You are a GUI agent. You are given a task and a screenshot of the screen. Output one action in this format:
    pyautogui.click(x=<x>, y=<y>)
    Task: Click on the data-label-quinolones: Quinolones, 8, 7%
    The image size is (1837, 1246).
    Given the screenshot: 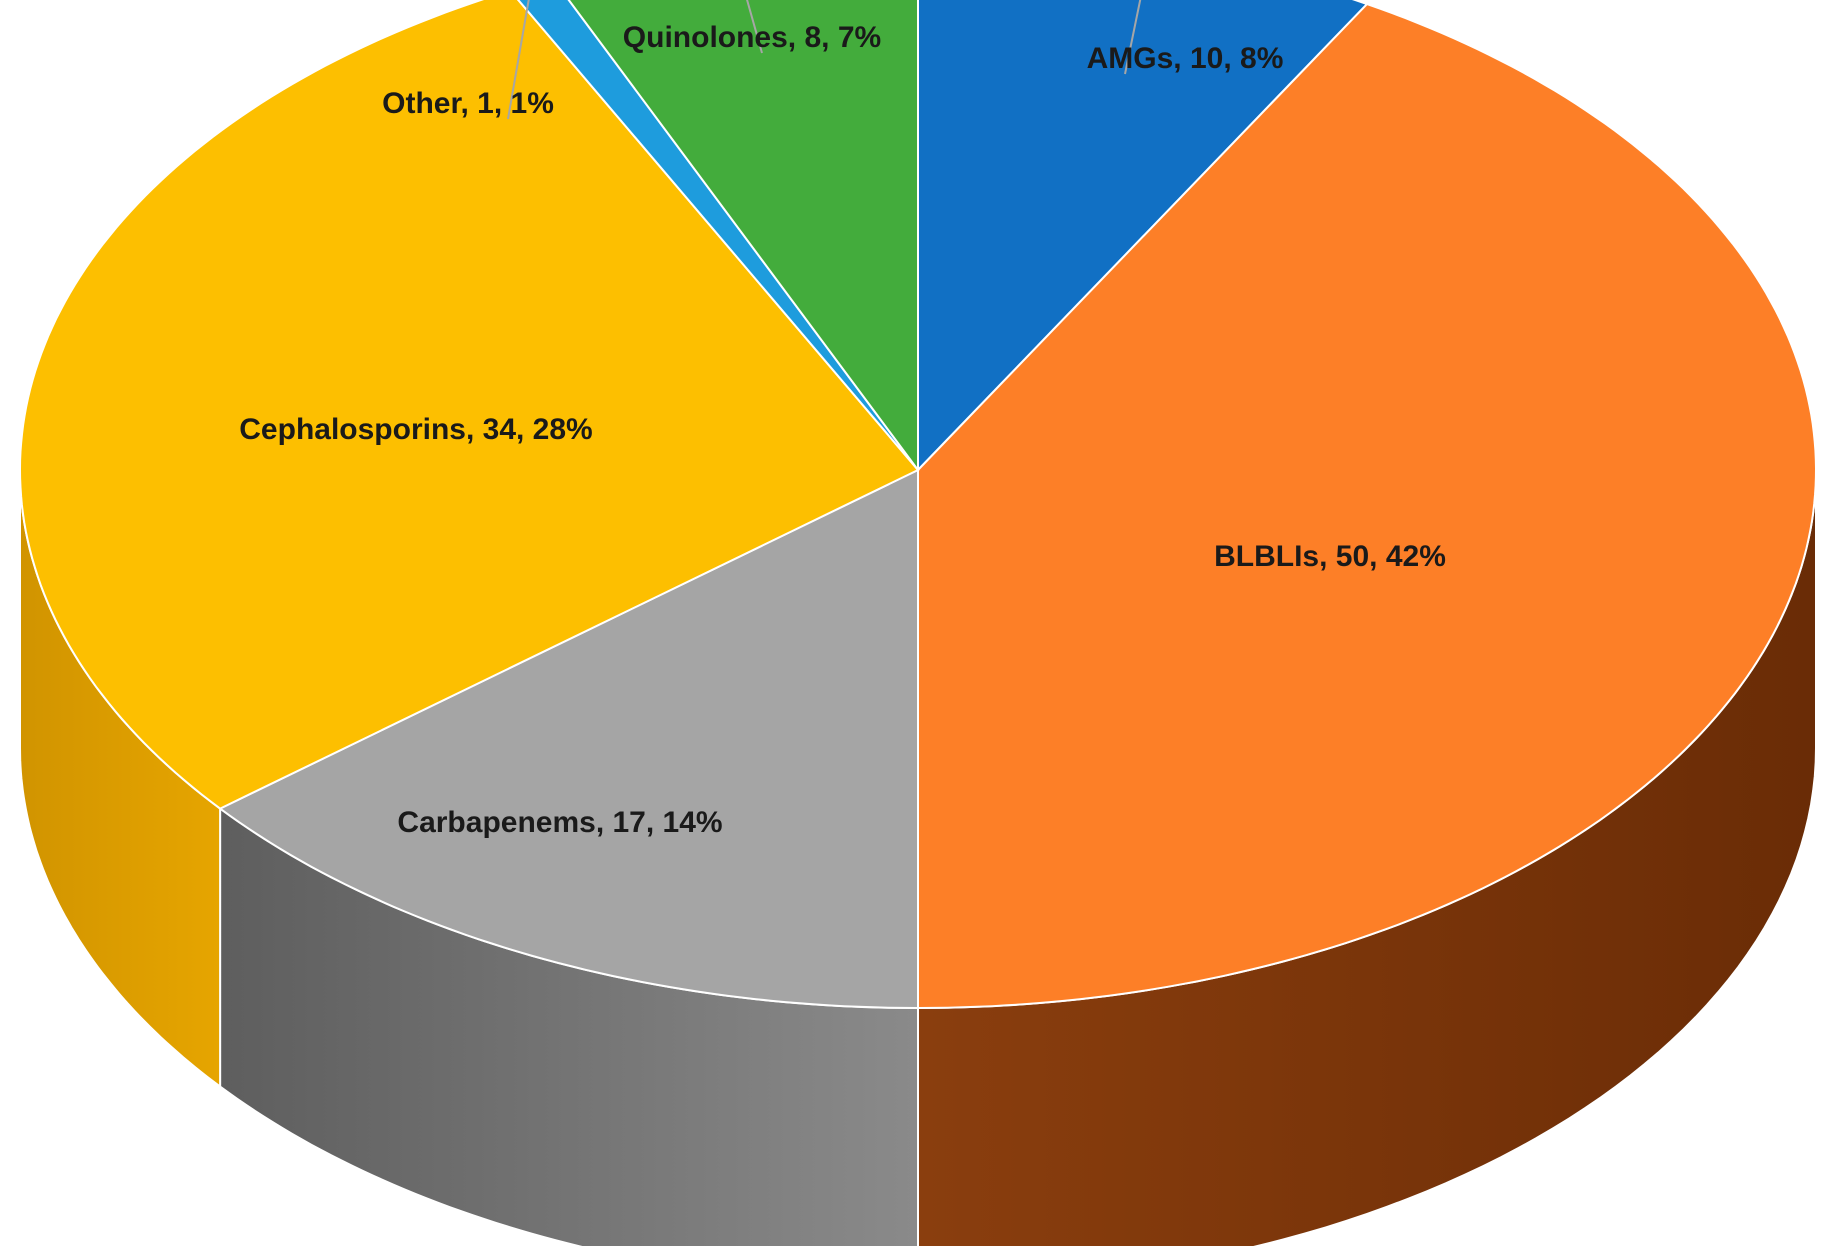 What is the action you would take?
    pyautogui.click(x=752, y=37)
    